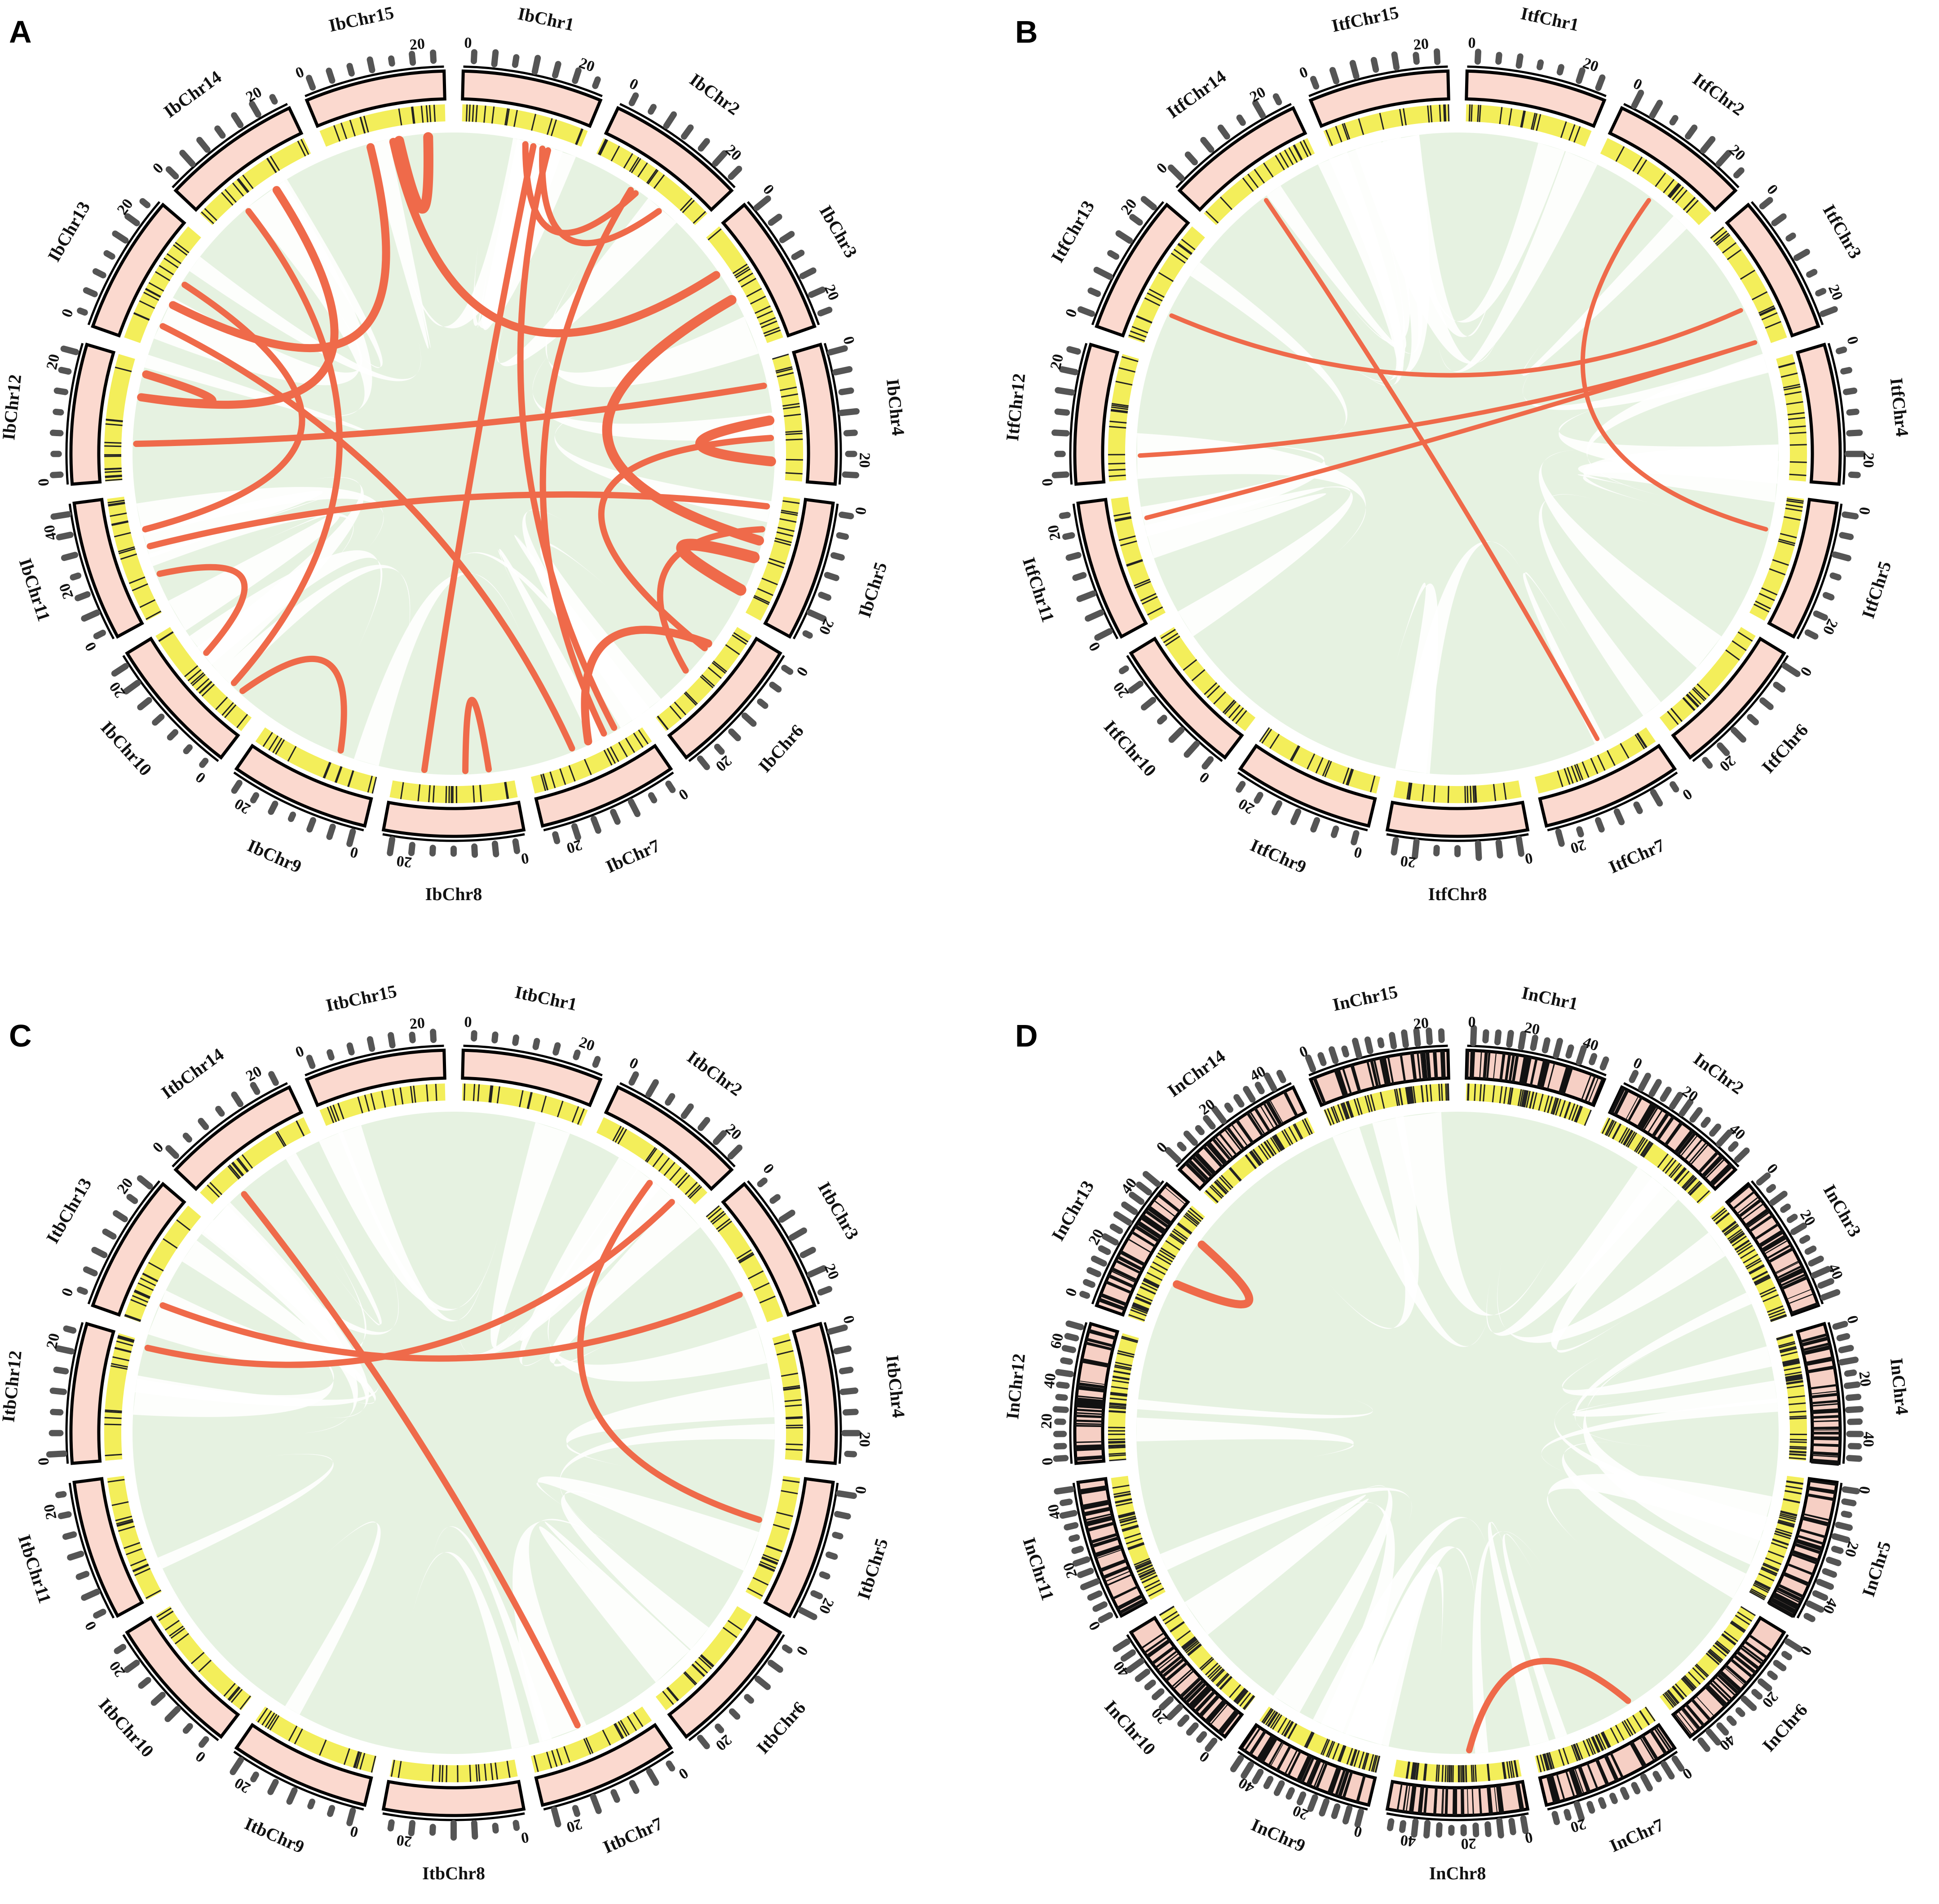  What do you see at coordinates (896, 1386) in the screenshot?
I see `chromosome-label: ItbChr4` at bounding box center [896, 1386].